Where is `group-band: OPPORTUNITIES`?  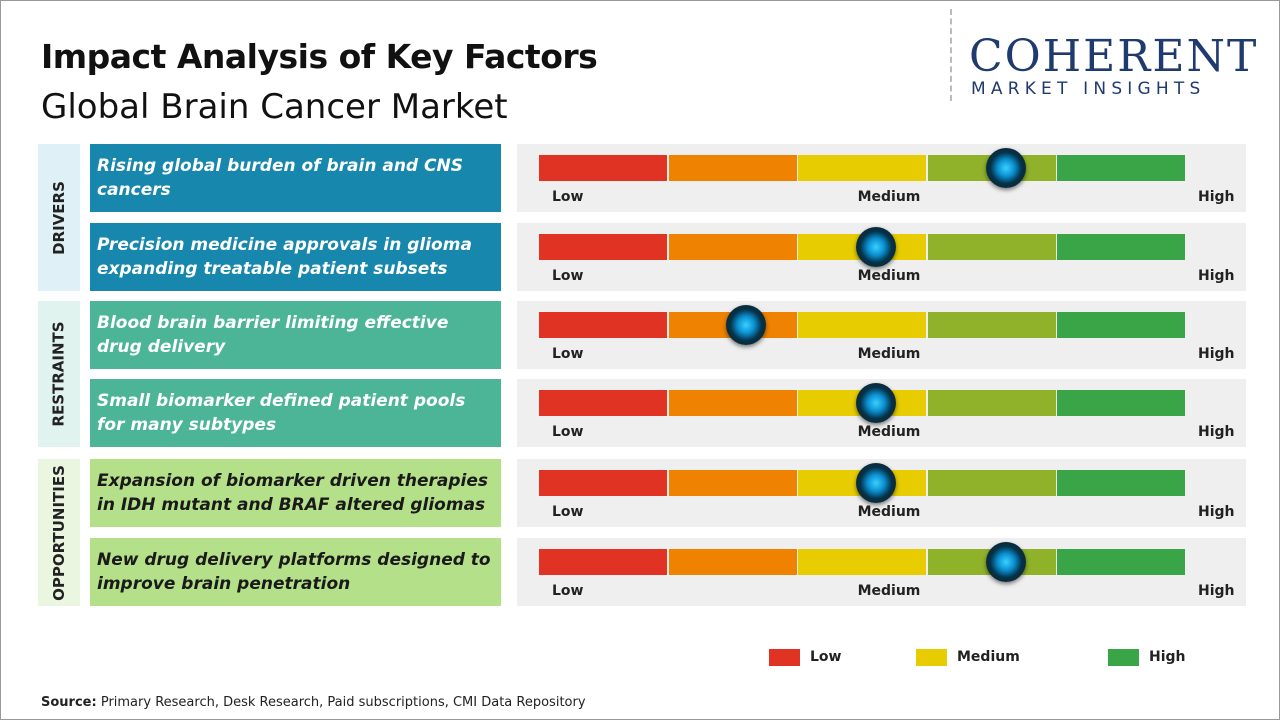 group-band: OPPORTUNITIES is located at coordinates (59, 532).